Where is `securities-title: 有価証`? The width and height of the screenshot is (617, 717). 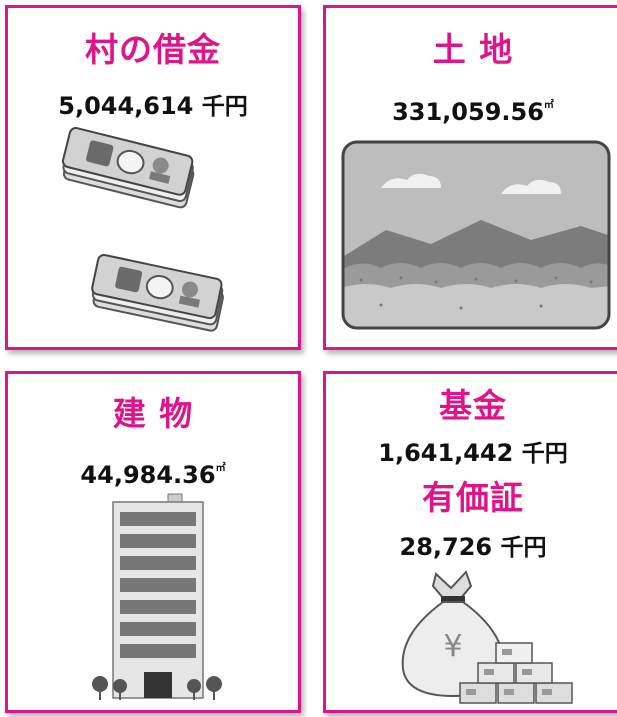 securities-title: 有価証 is located at coordinates (473, 497).